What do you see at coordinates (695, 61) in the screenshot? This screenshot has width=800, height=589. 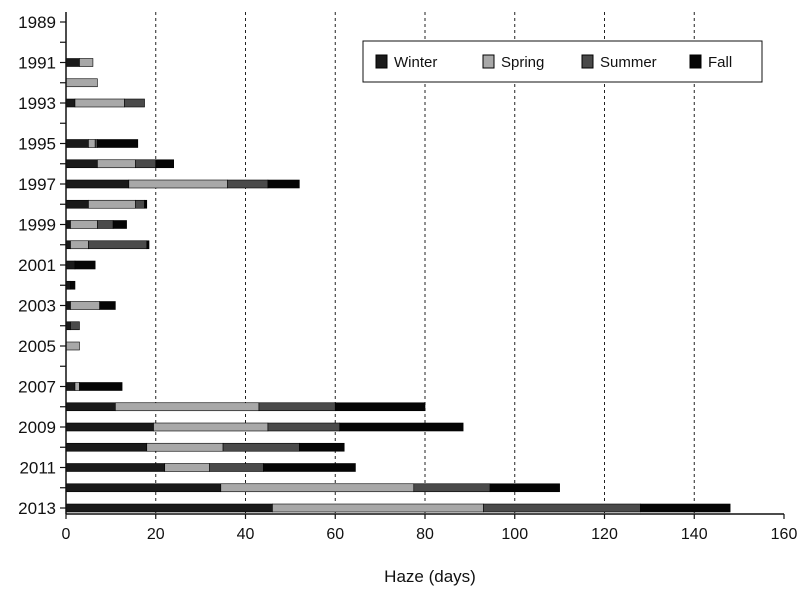 I see `legend-swatch-fall` at bounding box center [695, 61].